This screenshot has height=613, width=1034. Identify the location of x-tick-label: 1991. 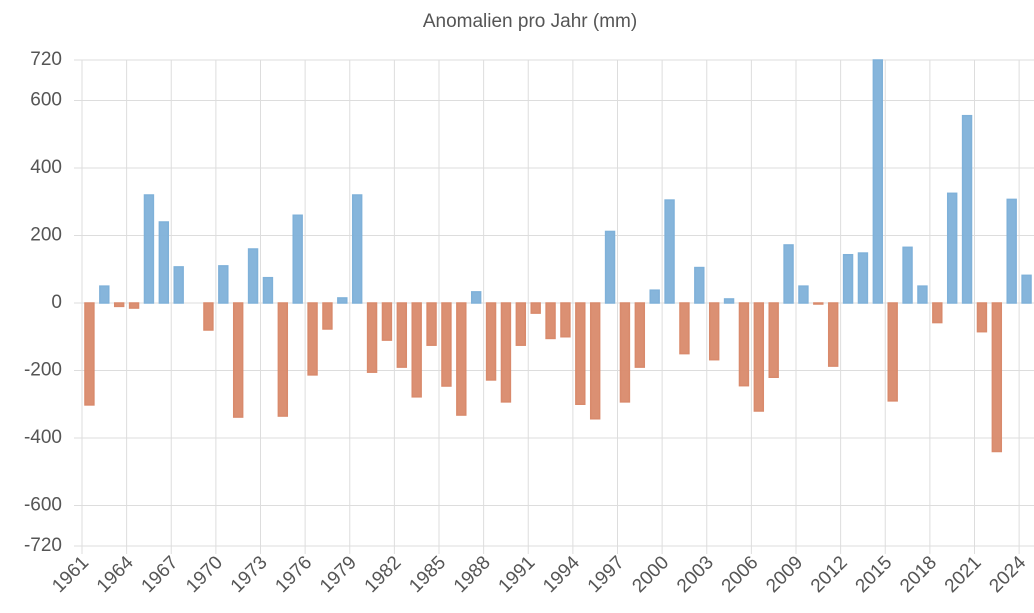
(517, 574).